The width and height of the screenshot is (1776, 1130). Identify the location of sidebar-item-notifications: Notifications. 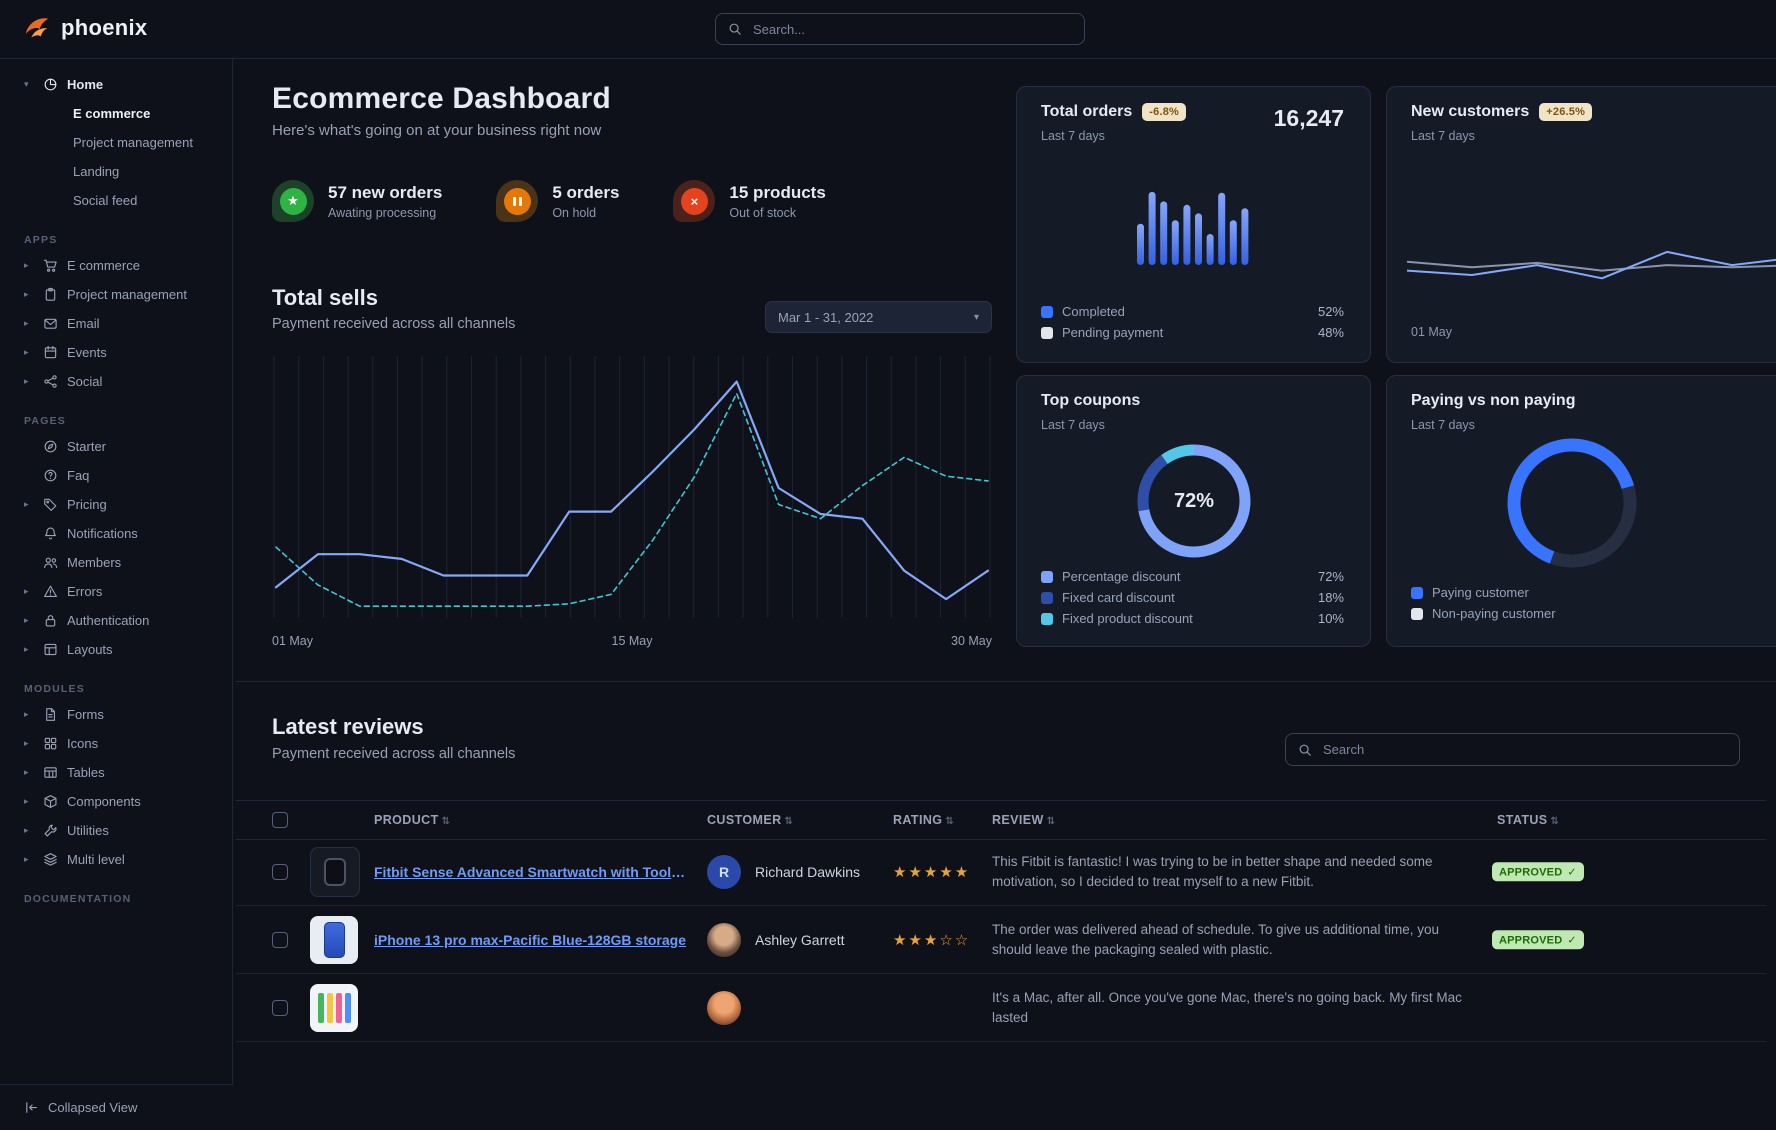
(116, 533).